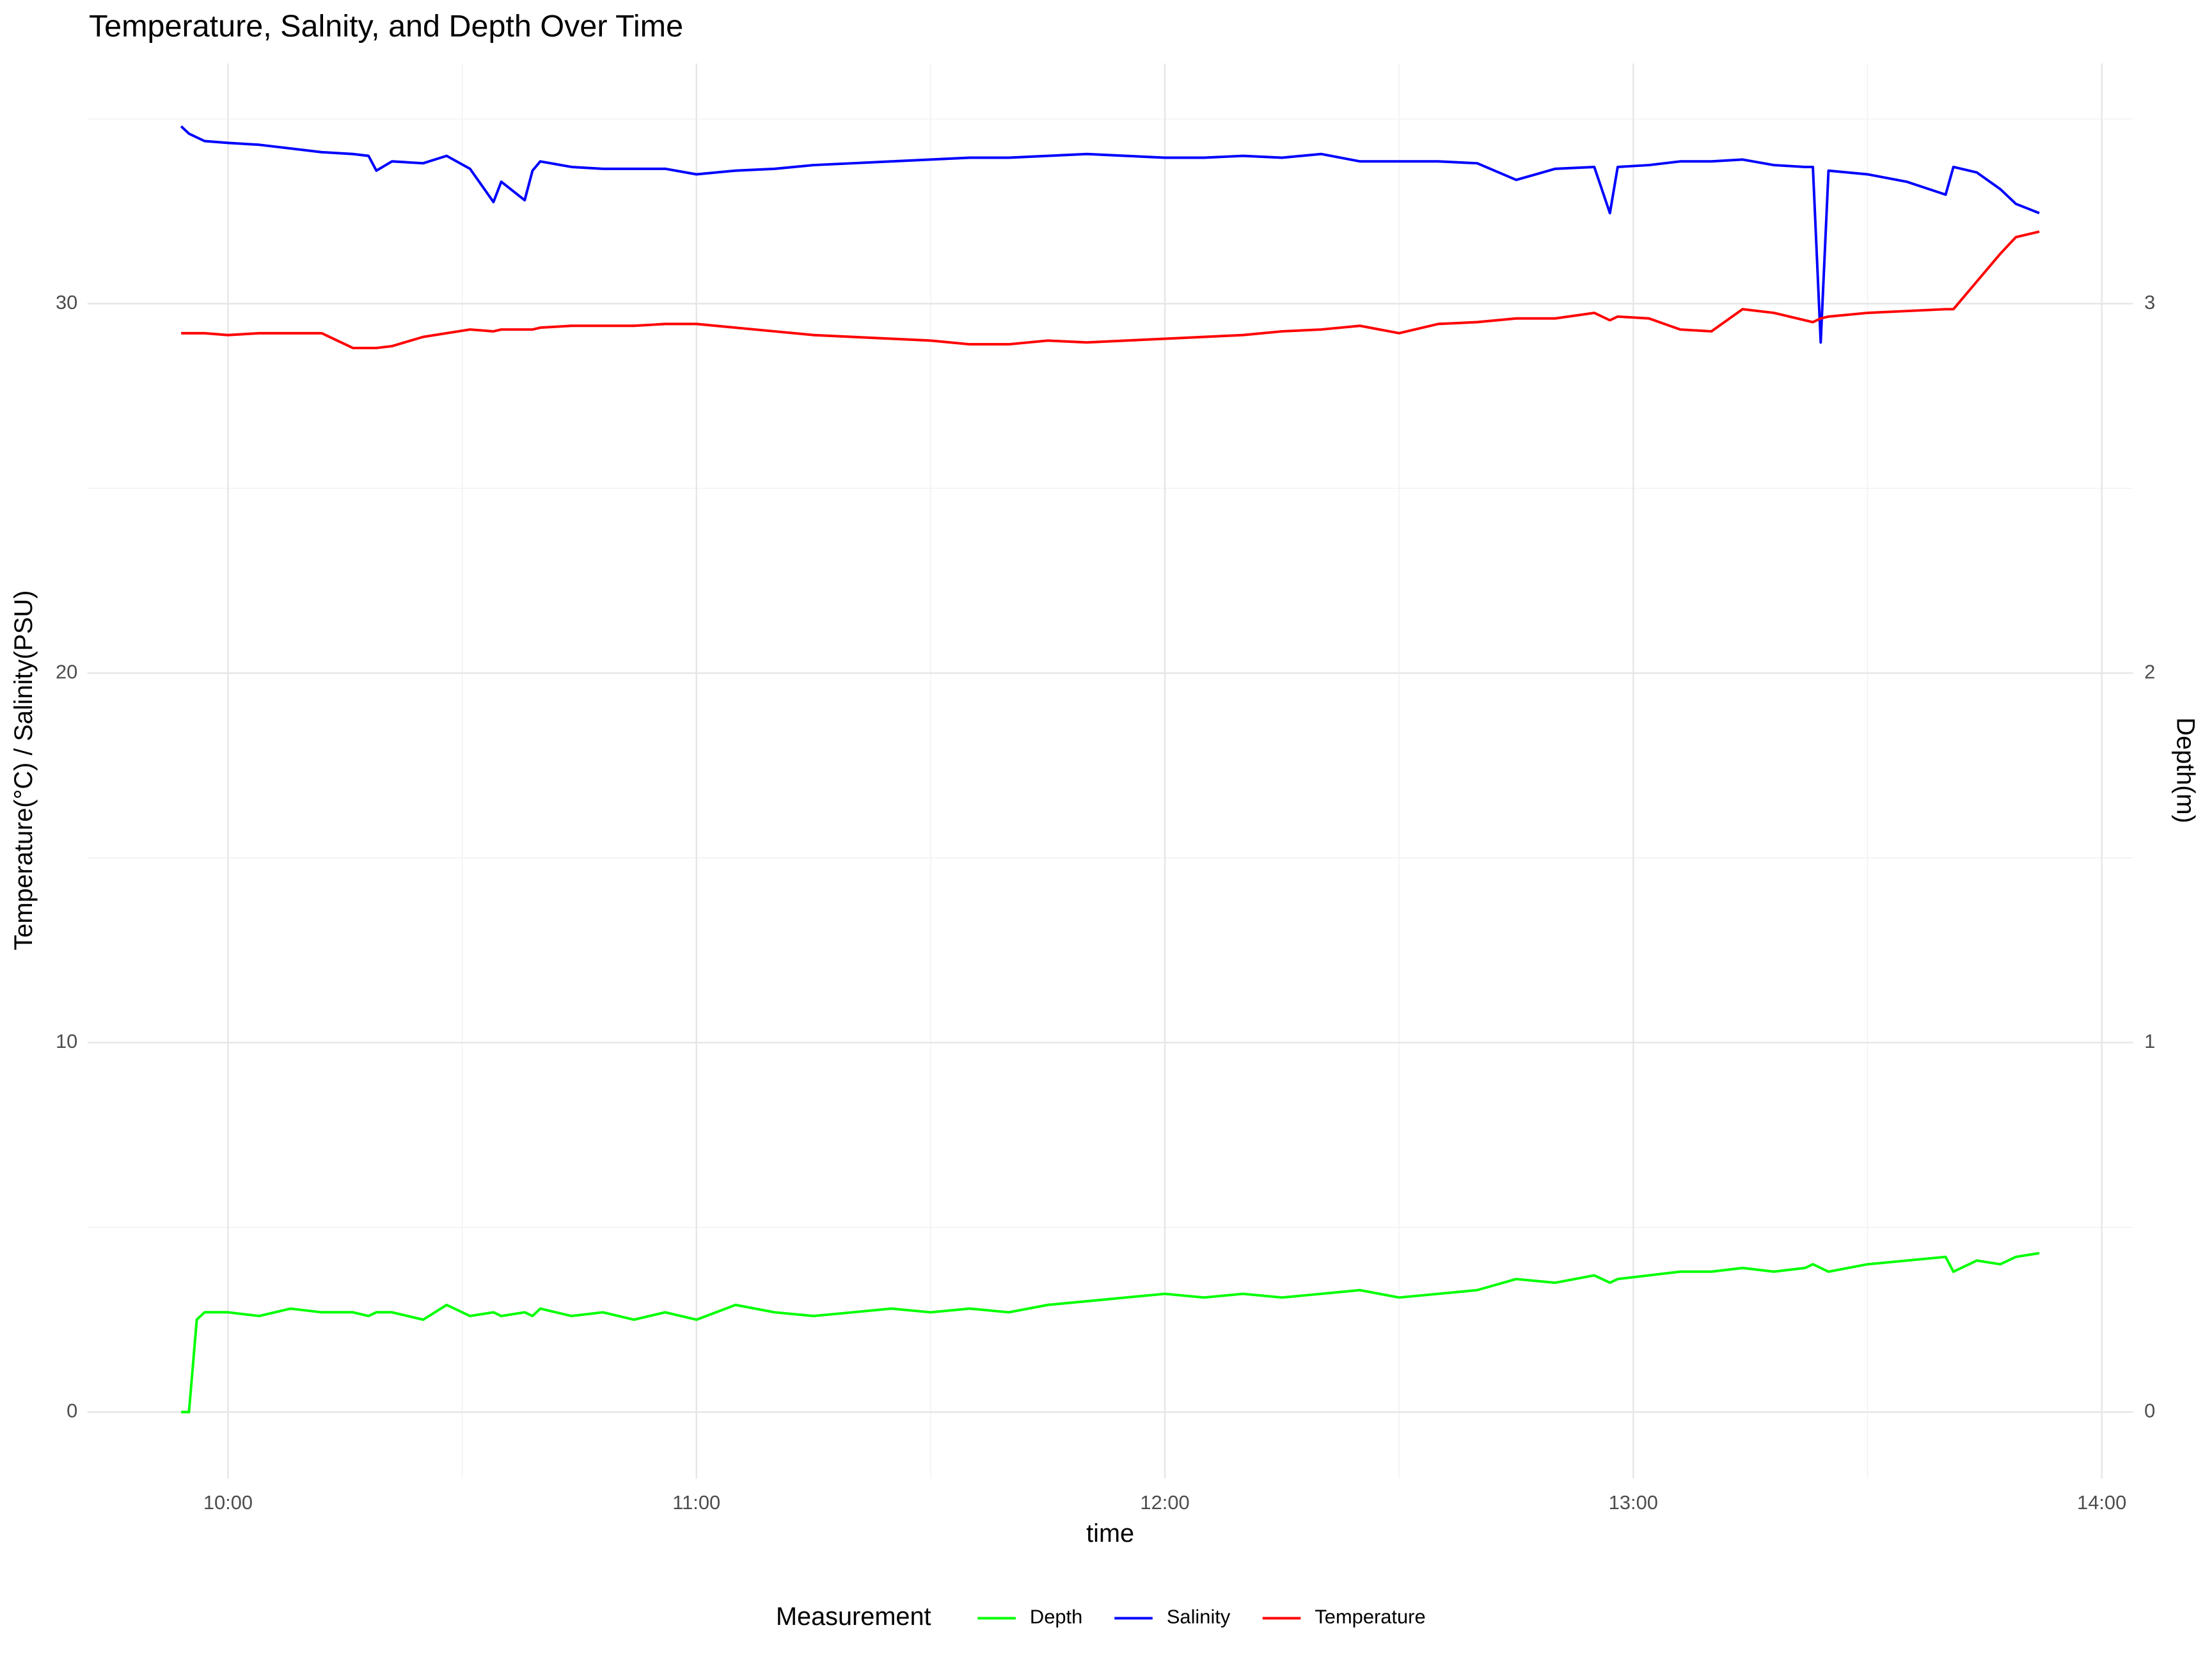  I want to click on y-tick-label: 20, so click(66, 671).